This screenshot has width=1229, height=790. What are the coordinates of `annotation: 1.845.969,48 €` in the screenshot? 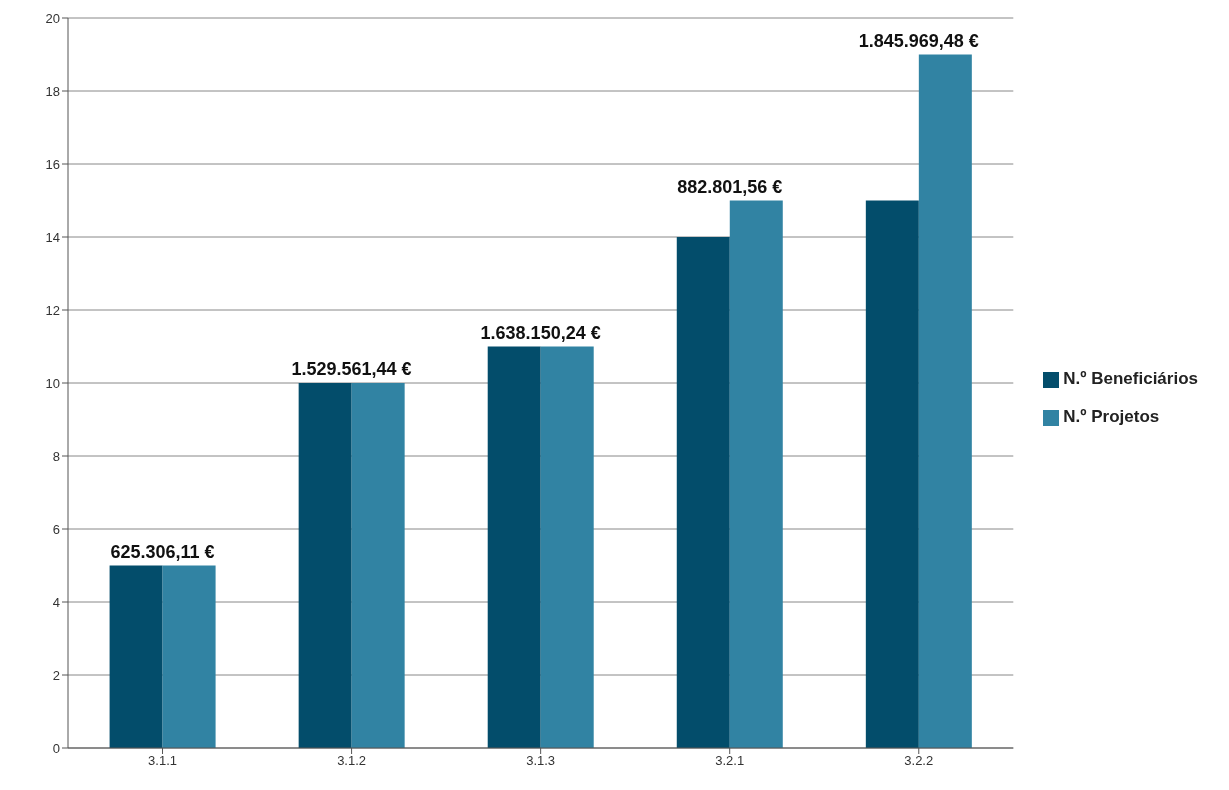 It's located at (918, 40).